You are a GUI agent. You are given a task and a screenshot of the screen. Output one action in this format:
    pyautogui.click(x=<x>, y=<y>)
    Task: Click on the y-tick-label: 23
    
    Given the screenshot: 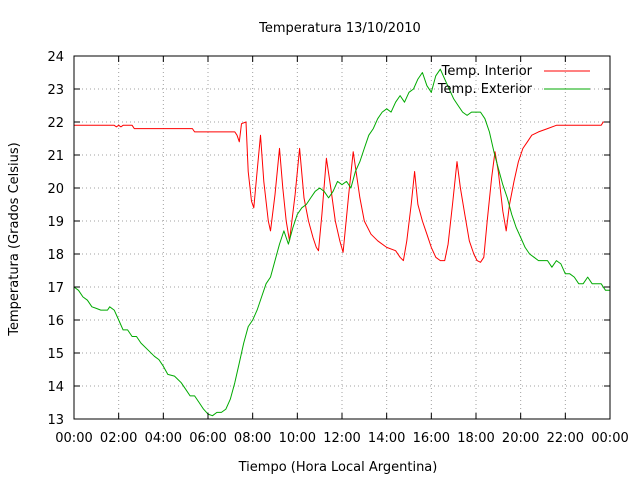 What is the action you would take?
    pyautogui.click(x=55, y=90)
    